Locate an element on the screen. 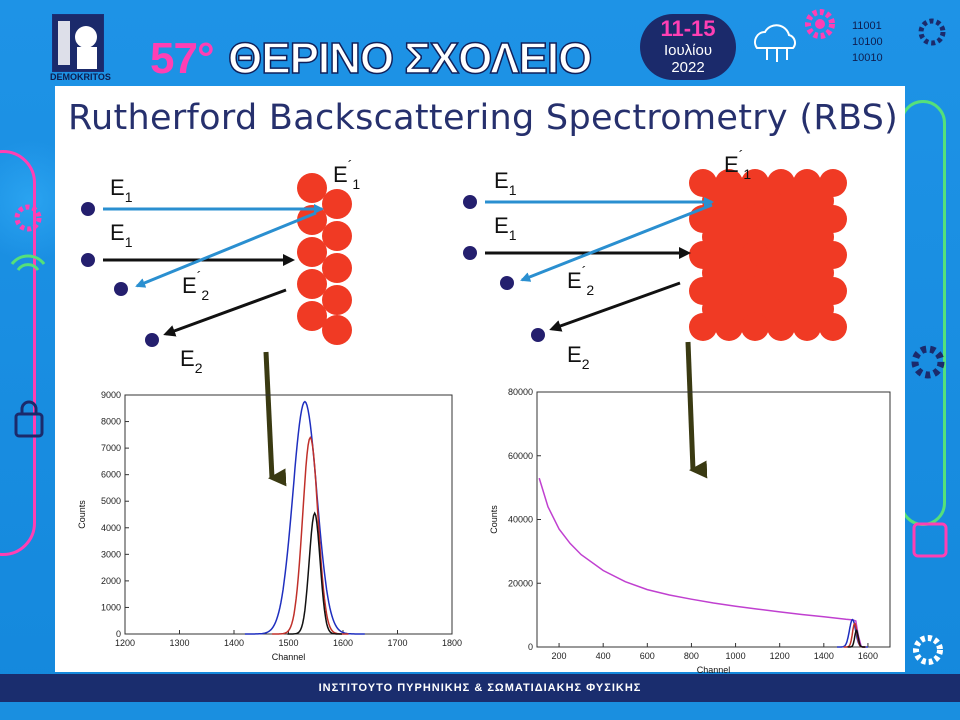 The image size is (960, 720). y-tick-label: 5000 is located at coordinates (111, 501).